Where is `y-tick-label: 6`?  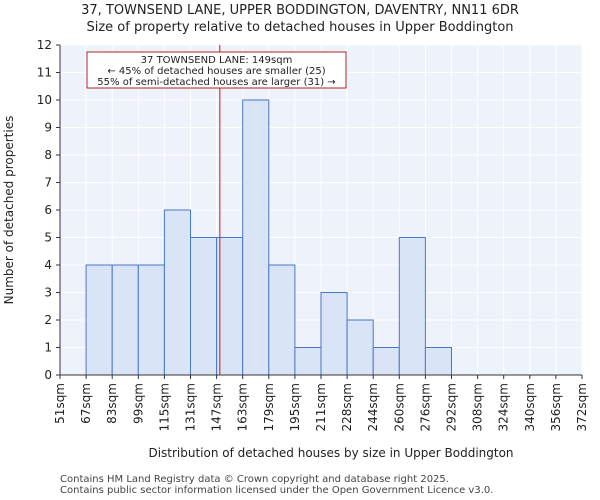 y-tick-label: 6 is located at coordinates (48, 210).